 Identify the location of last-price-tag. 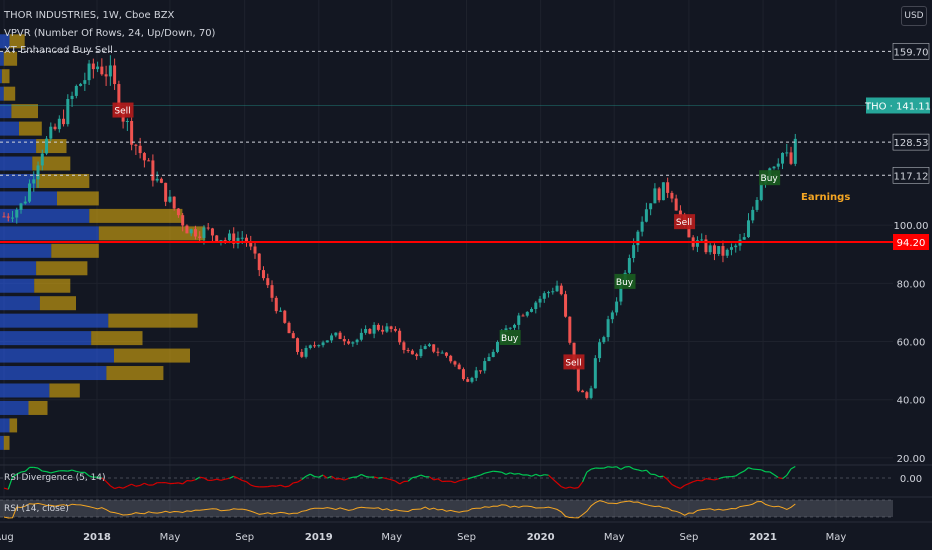
(898, 105).